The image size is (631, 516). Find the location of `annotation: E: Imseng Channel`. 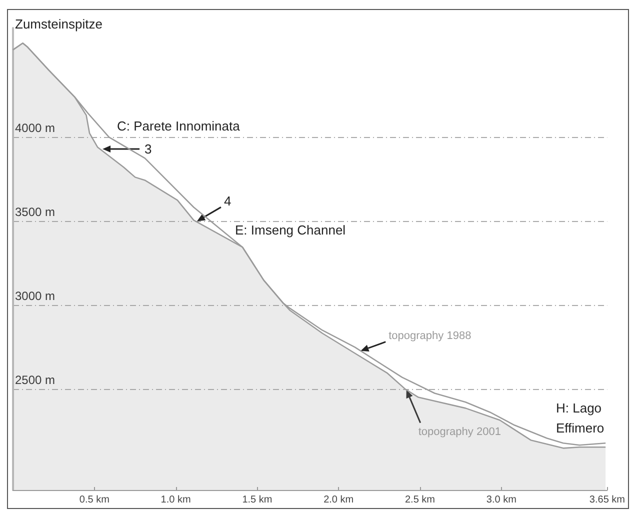

annotation: E: Imseng Channel is located at coordinates (290, 230).